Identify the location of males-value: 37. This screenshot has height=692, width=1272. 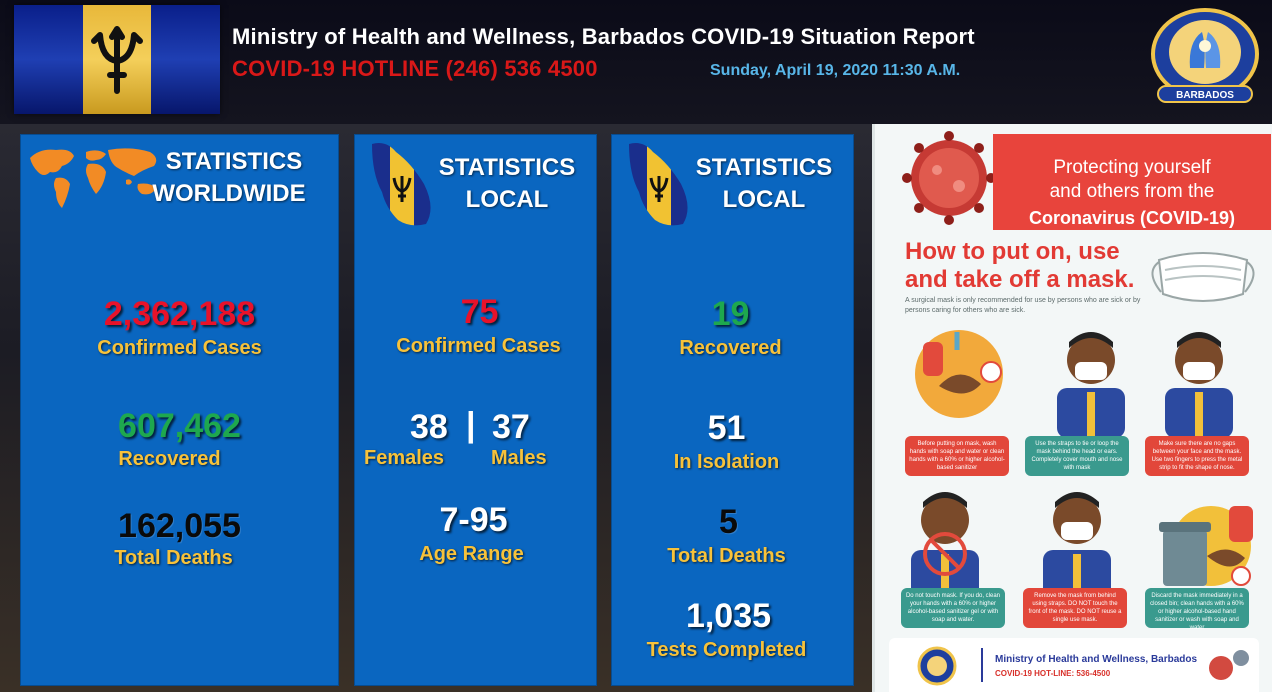
(511, 427).